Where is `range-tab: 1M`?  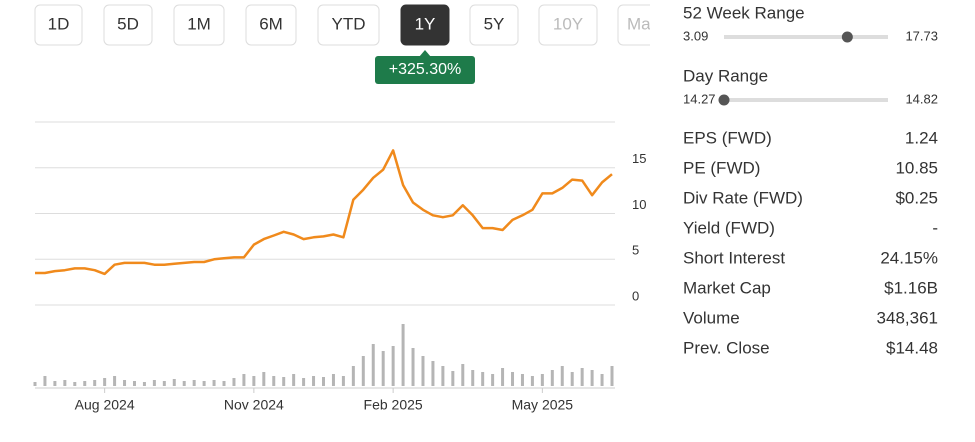 range-tab: 1M is located at coordinates (199, 25).